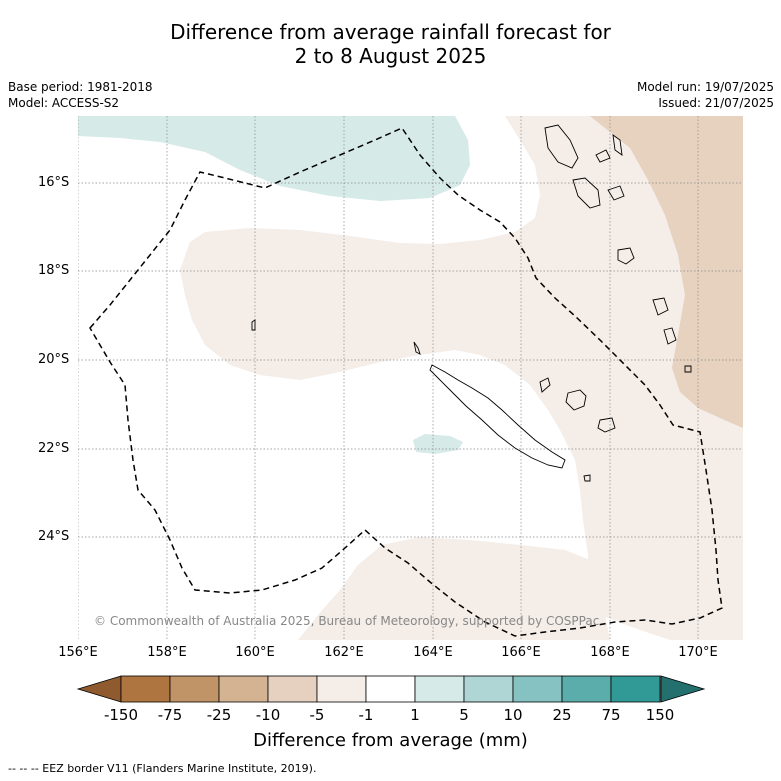 This screenshot has width=781, height=781. Describe the element at coordinates (513, 715) in the screenshot. I see `colorbar-tick: 10` at that location.